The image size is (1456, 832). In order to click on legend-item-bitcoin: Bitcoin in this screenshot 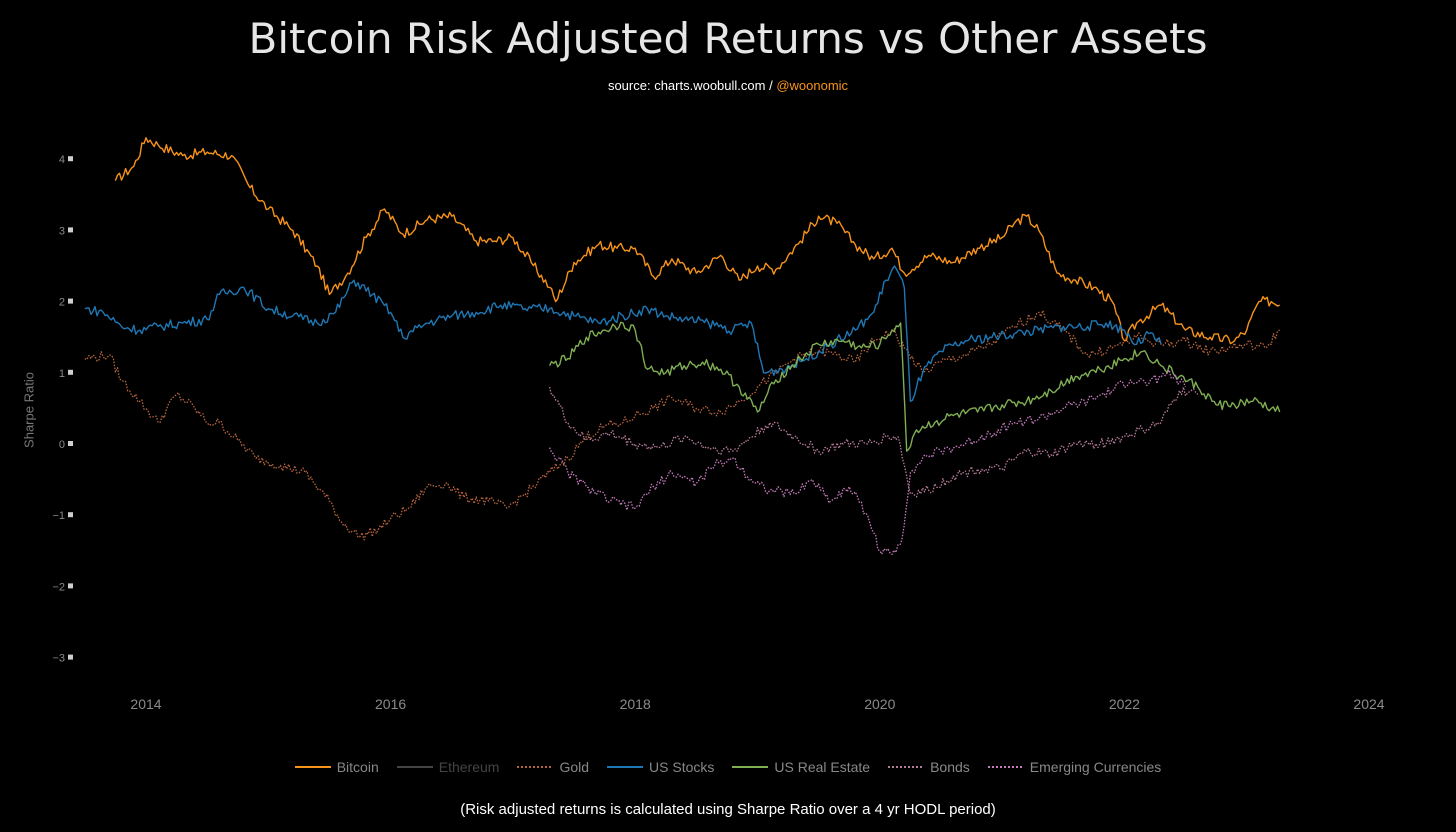, I will do `click(336, 767)`.